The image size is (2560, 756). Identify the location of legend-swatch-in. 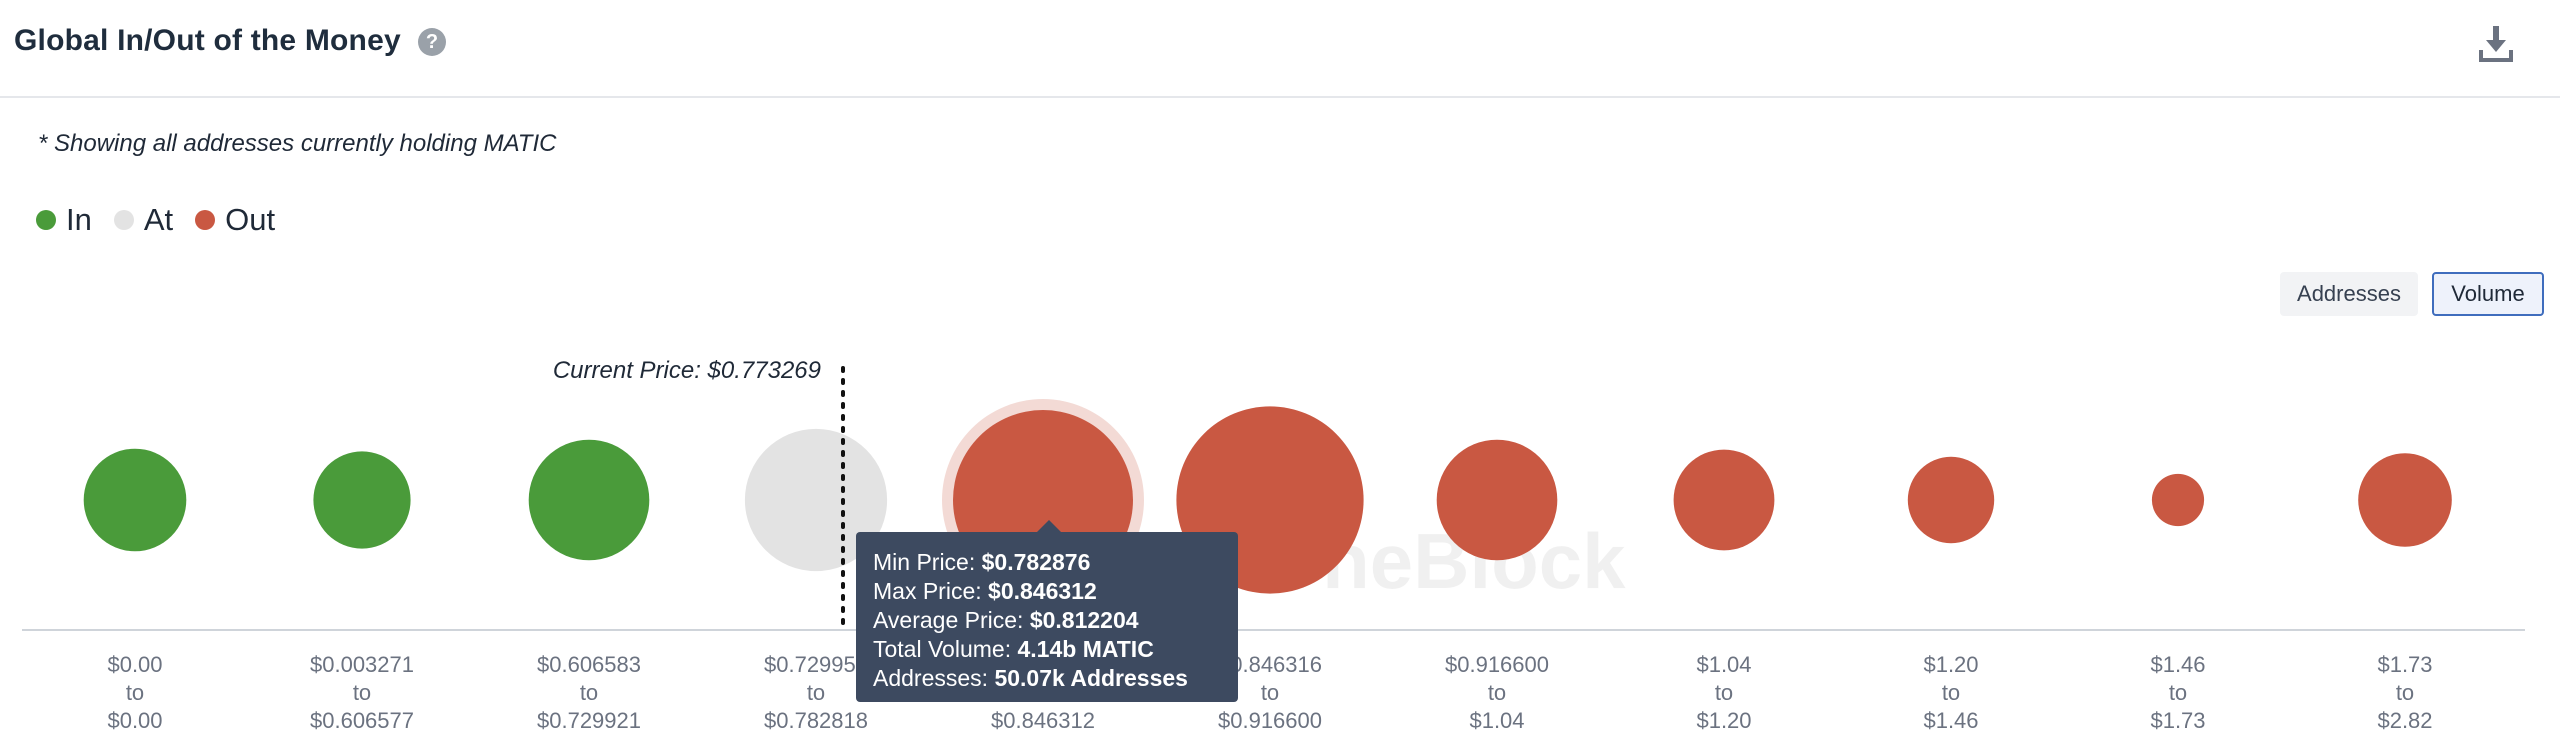
(46, 220).